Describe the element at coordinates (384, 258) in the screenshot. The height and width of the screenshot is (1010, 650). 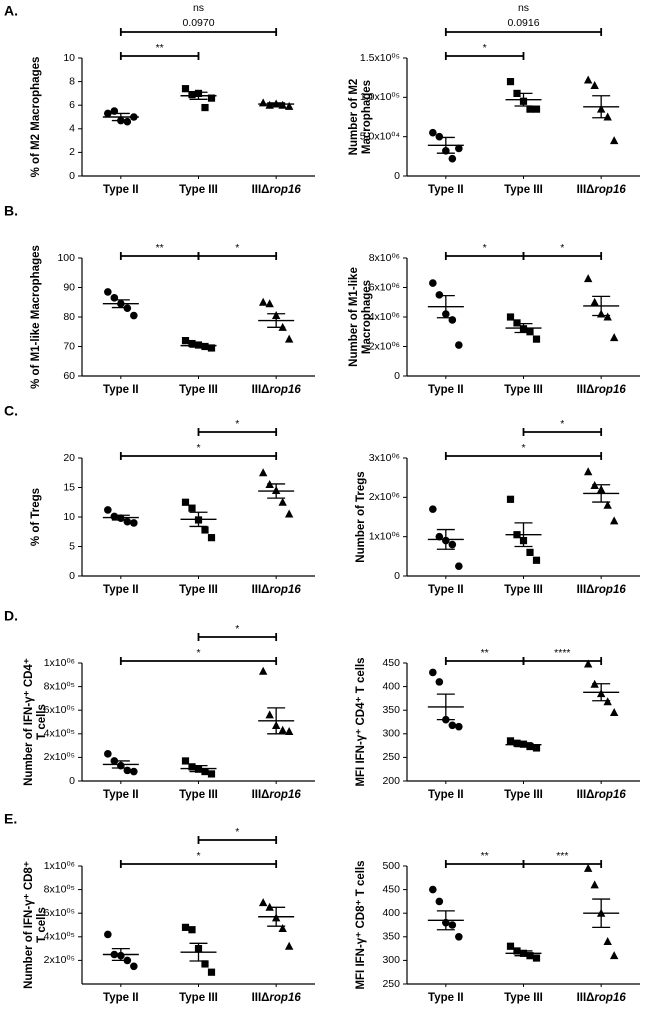
I see `y-tick-label: 8x10⁰⁶` at that location.